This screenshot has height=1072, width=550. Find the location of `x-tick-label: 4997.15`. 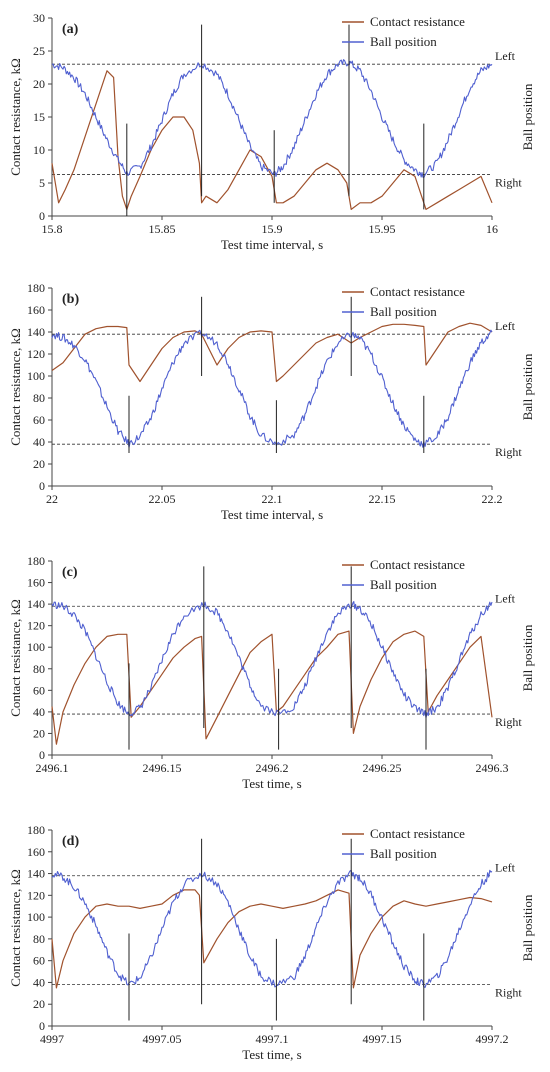

x-tick-label: 4997.15 is located at coordinates (382, 1039).